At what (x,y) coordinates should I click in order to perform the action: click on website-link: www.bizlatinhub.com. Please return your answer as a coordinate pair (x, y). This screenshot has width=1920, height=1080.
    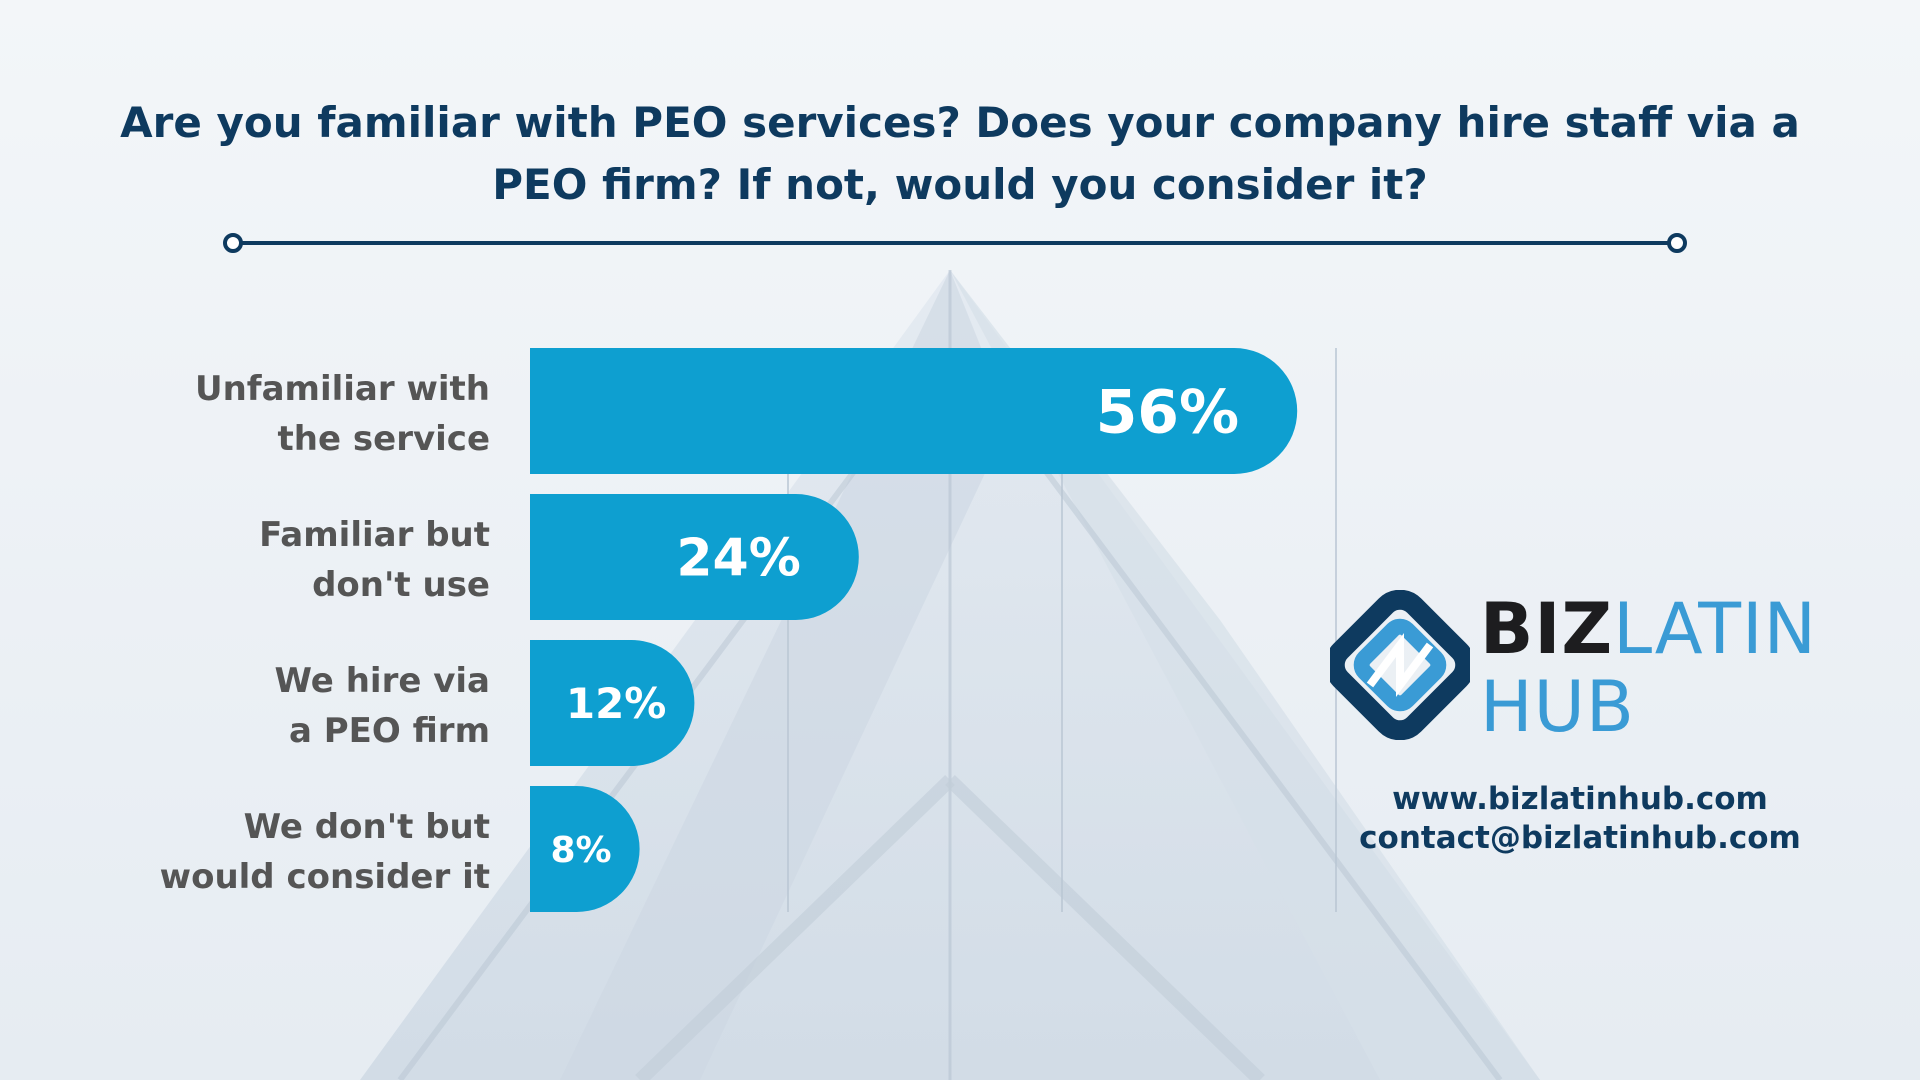
    Looking at the image, I should click on (1580, 799).